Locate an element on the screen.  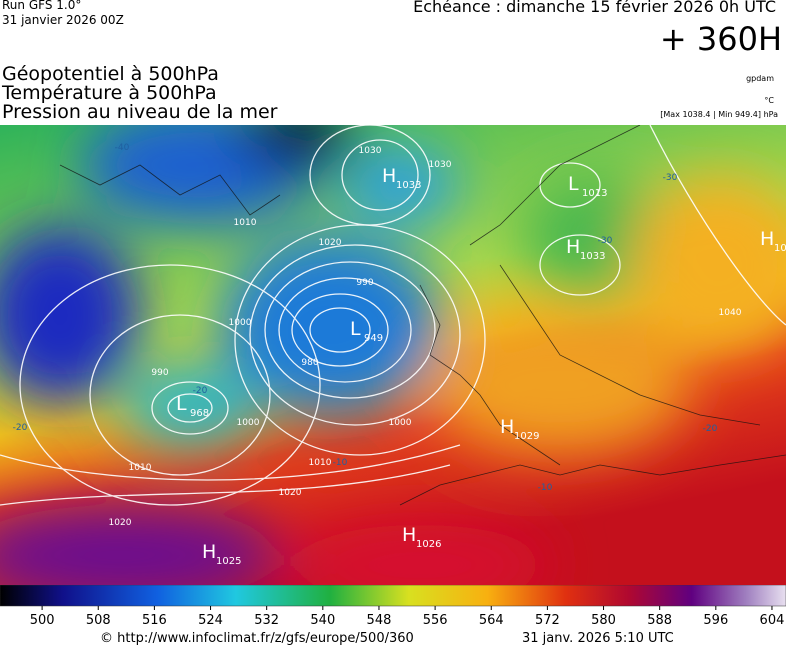
colorbar-label: 580 is located at coordinates (603, 620).